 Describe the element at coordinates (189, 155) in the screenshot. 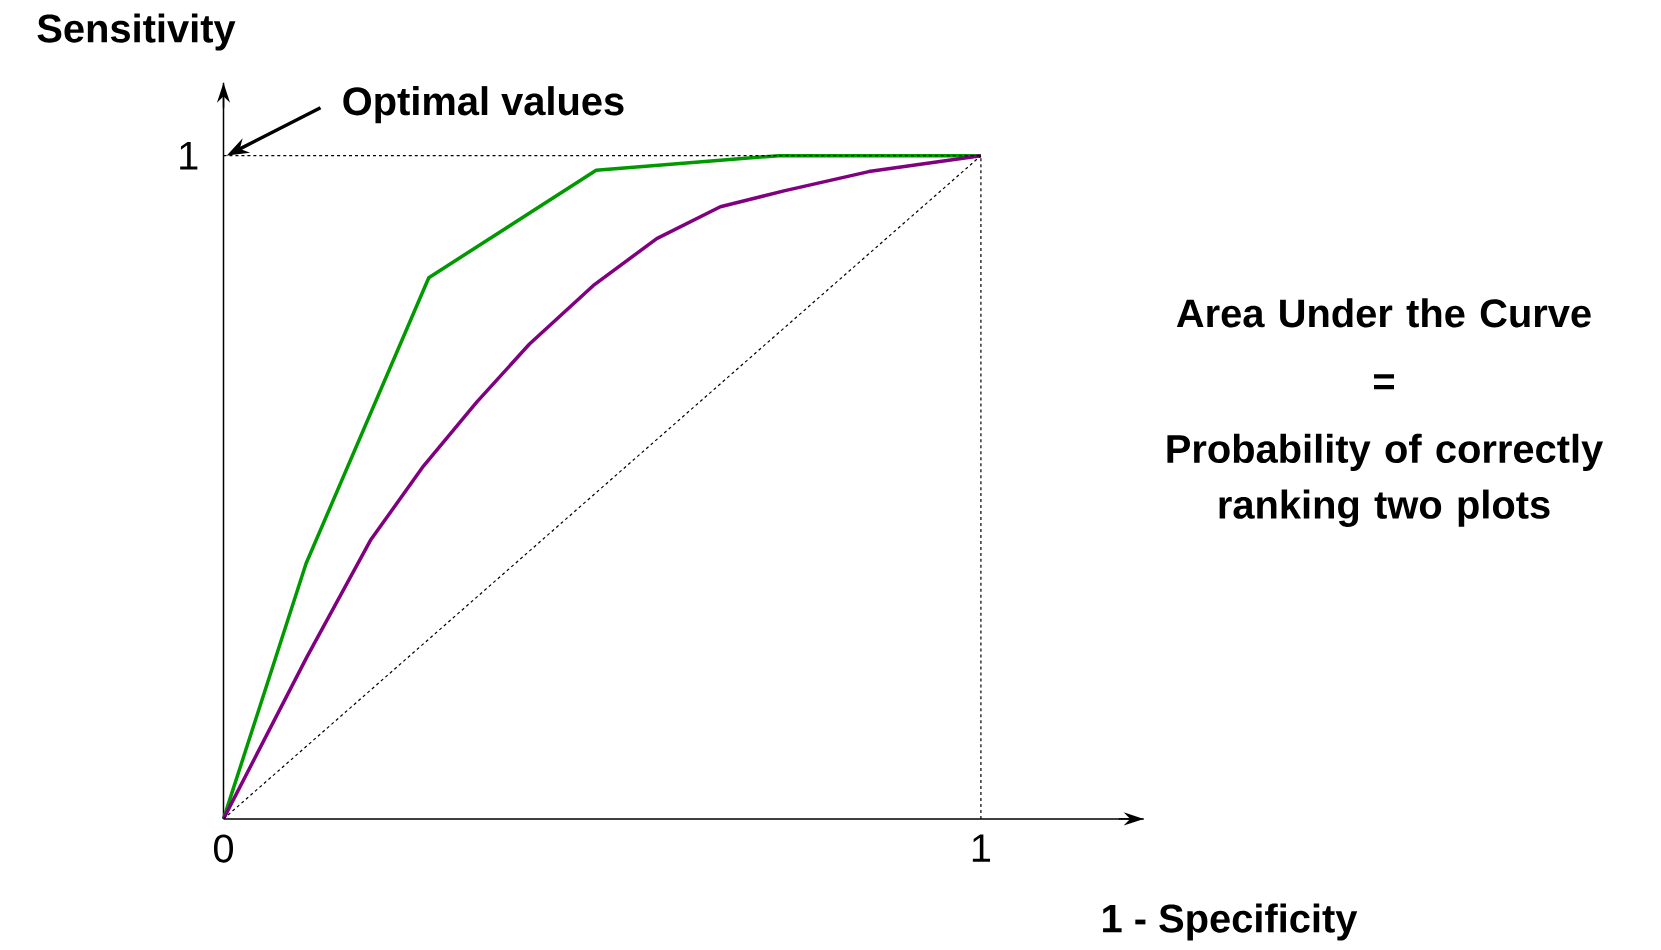

I see `text: 1` at that location.